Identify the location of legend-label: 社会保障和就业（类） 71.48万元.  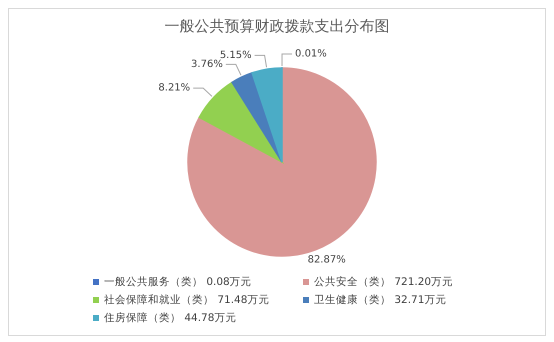
(187, 300).